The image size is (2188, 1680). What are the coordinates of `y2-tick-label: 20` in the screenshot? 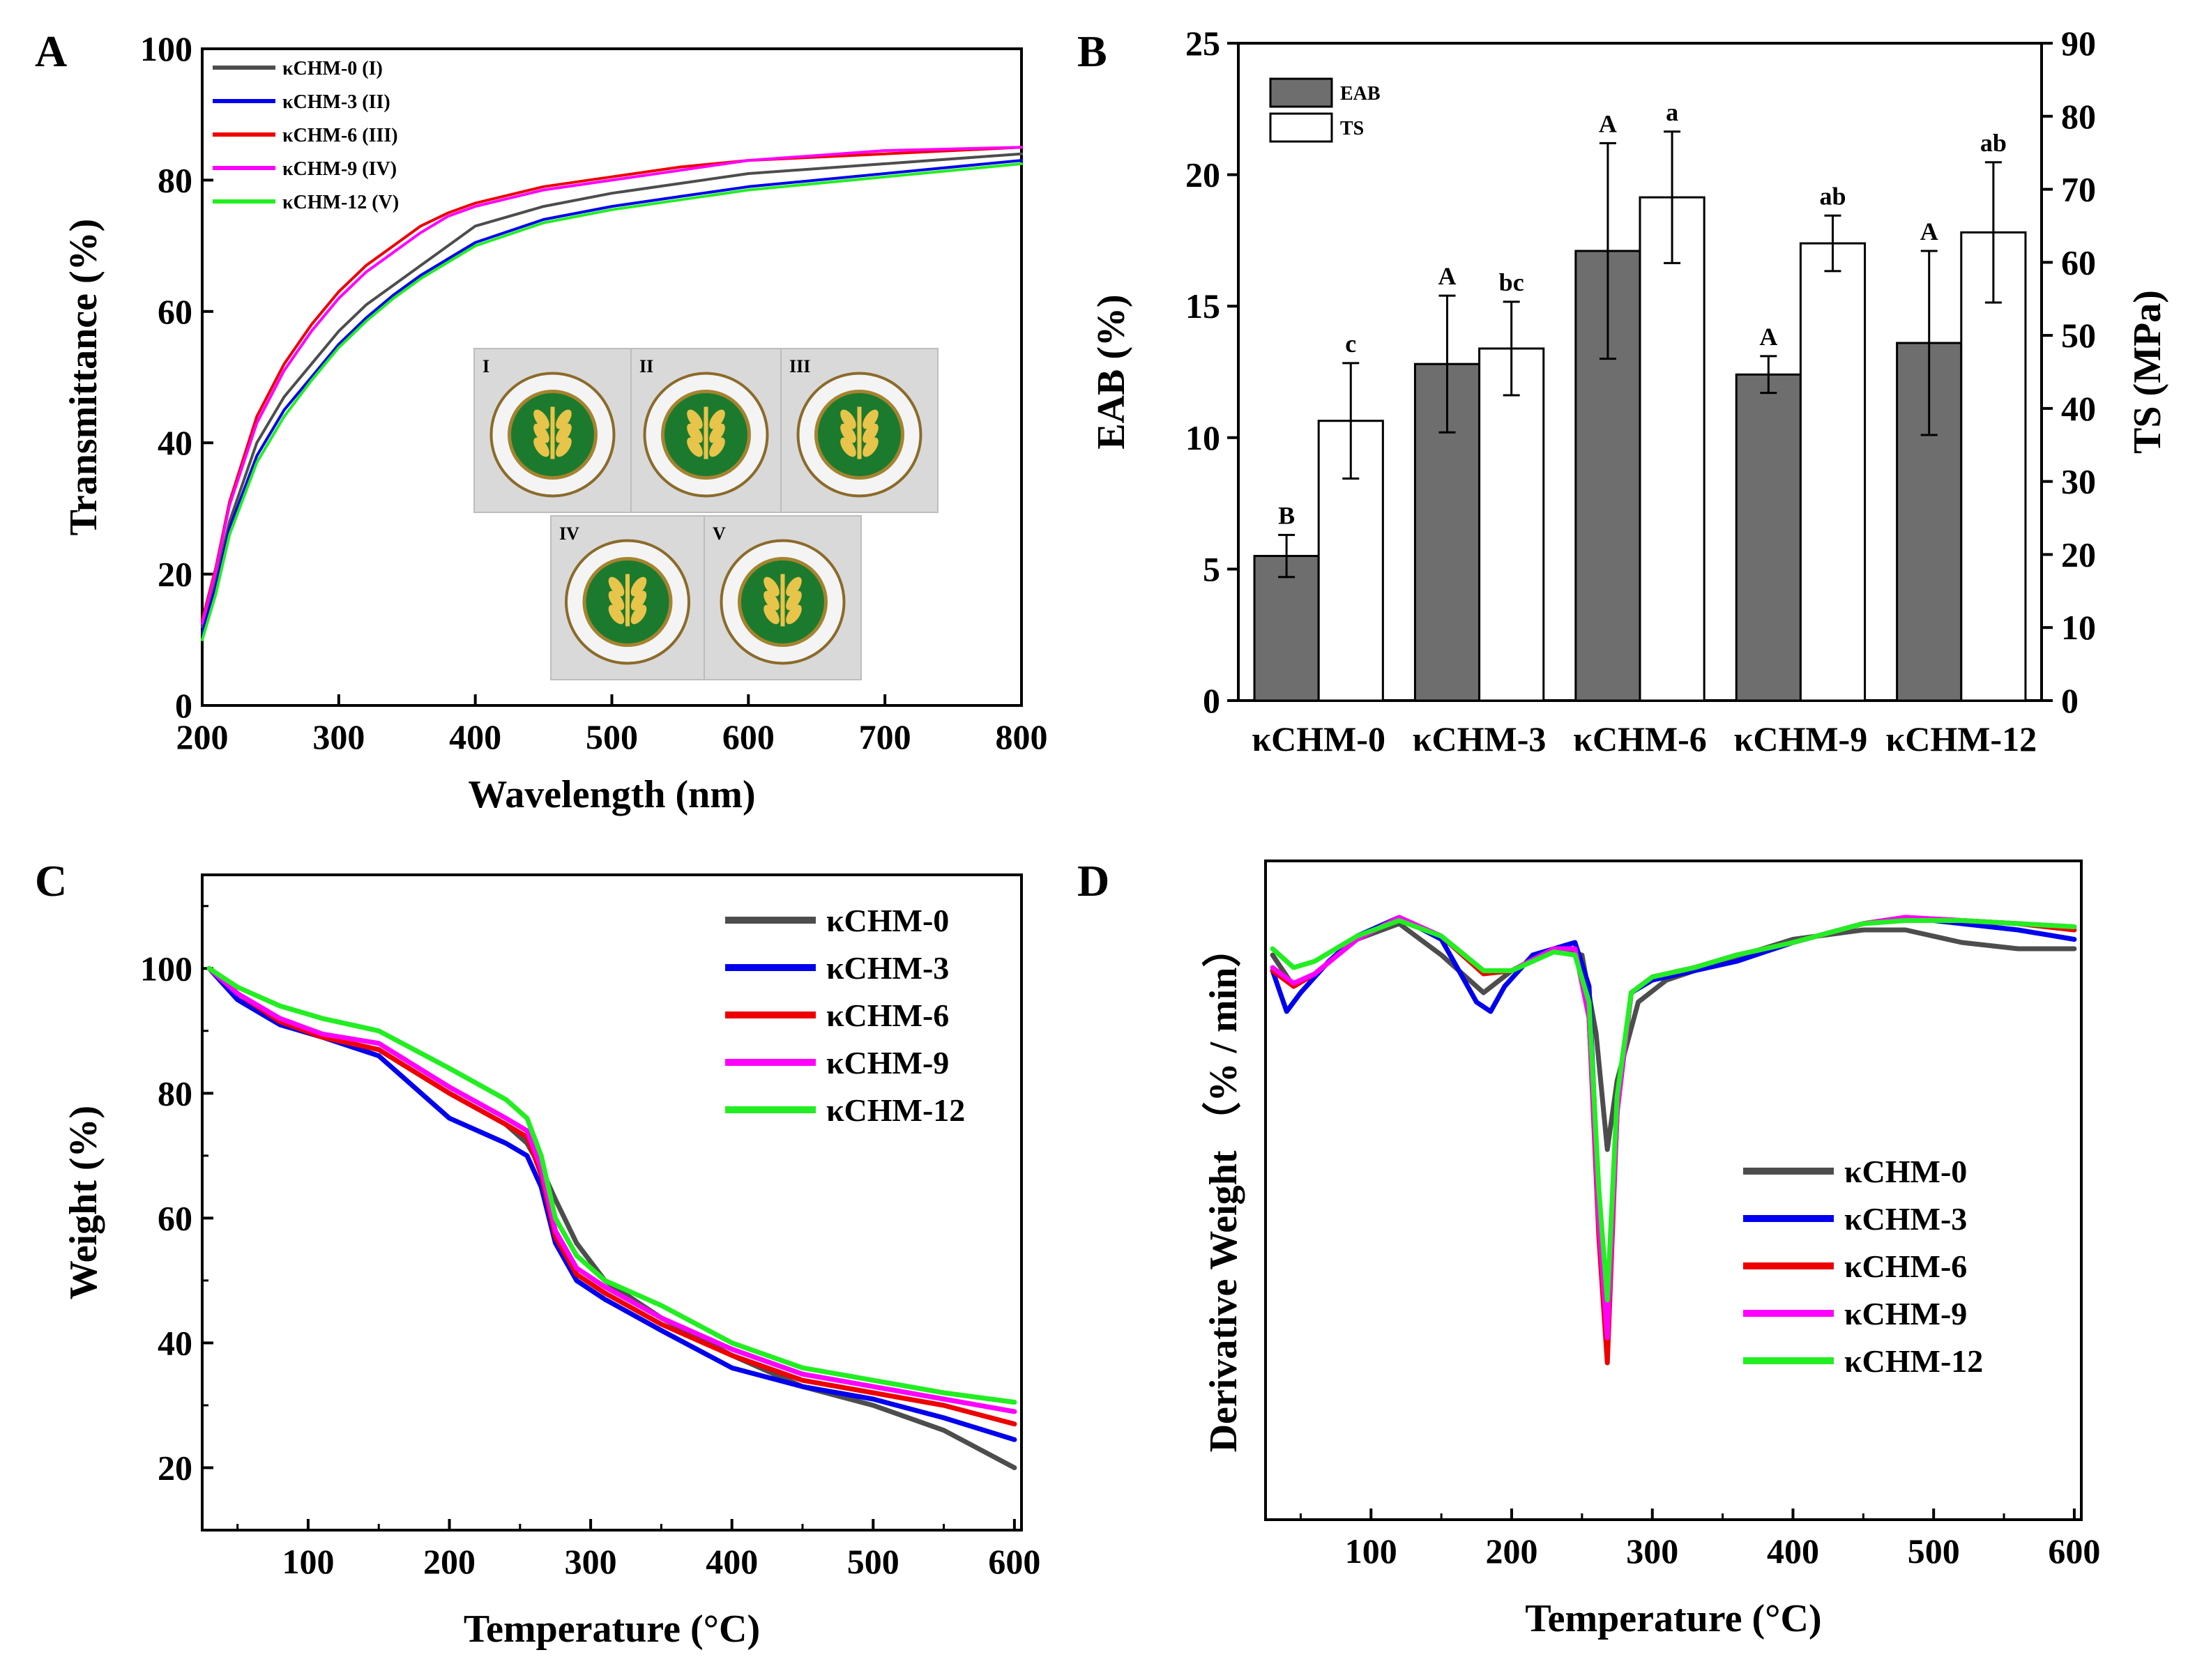 It's located at (2078, 554).